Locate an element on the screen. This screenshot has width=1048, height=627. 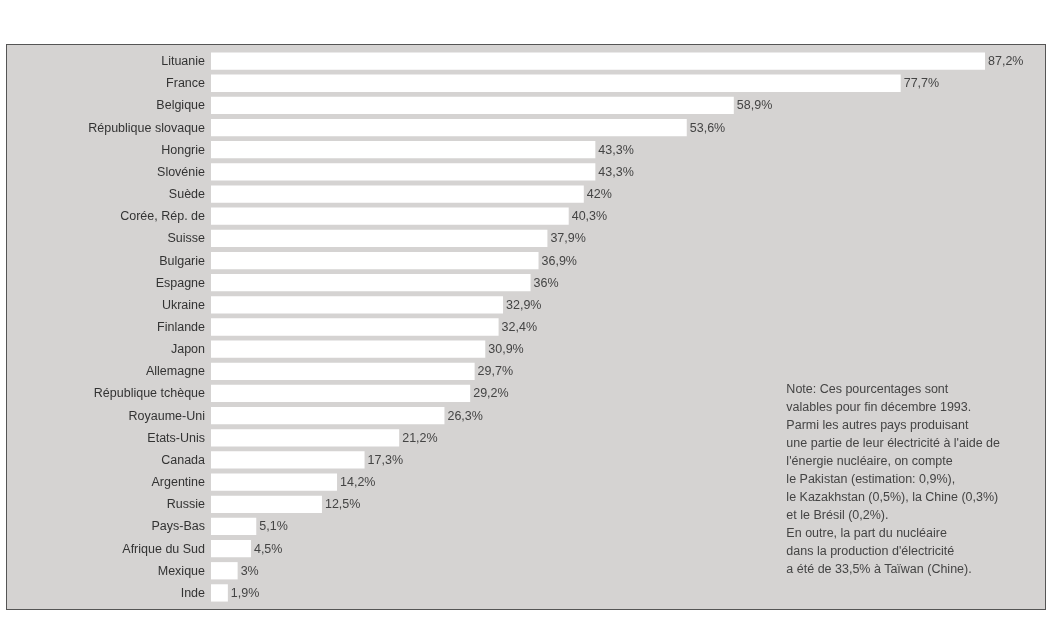
data-label: 58,9% is located at coordinates (754, 105).